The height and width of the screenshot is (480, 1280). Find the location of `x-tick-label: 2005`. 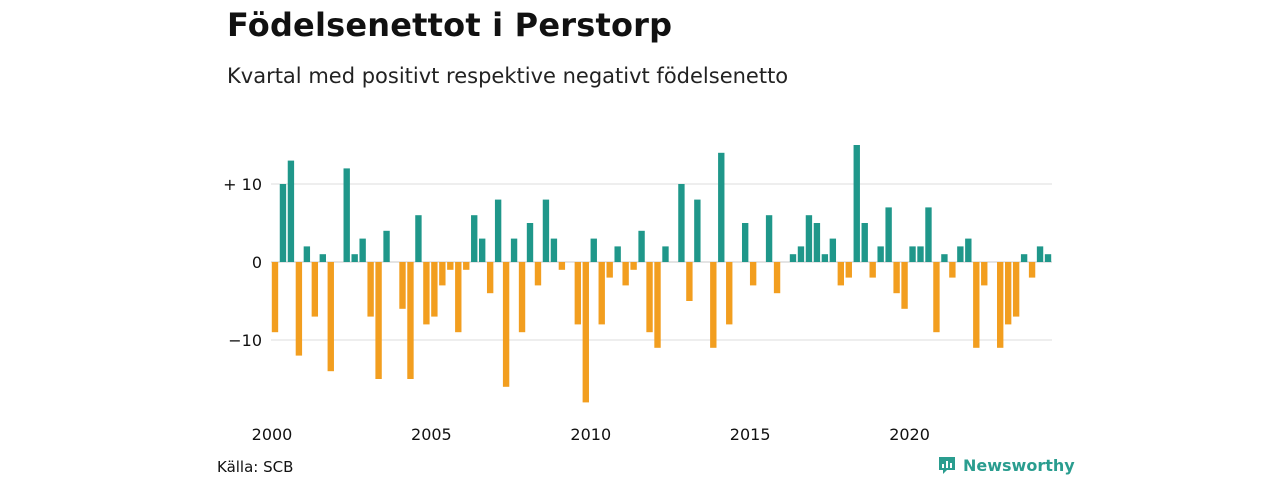

x-tick-label: 2005 is located at coordinates (431, 434).